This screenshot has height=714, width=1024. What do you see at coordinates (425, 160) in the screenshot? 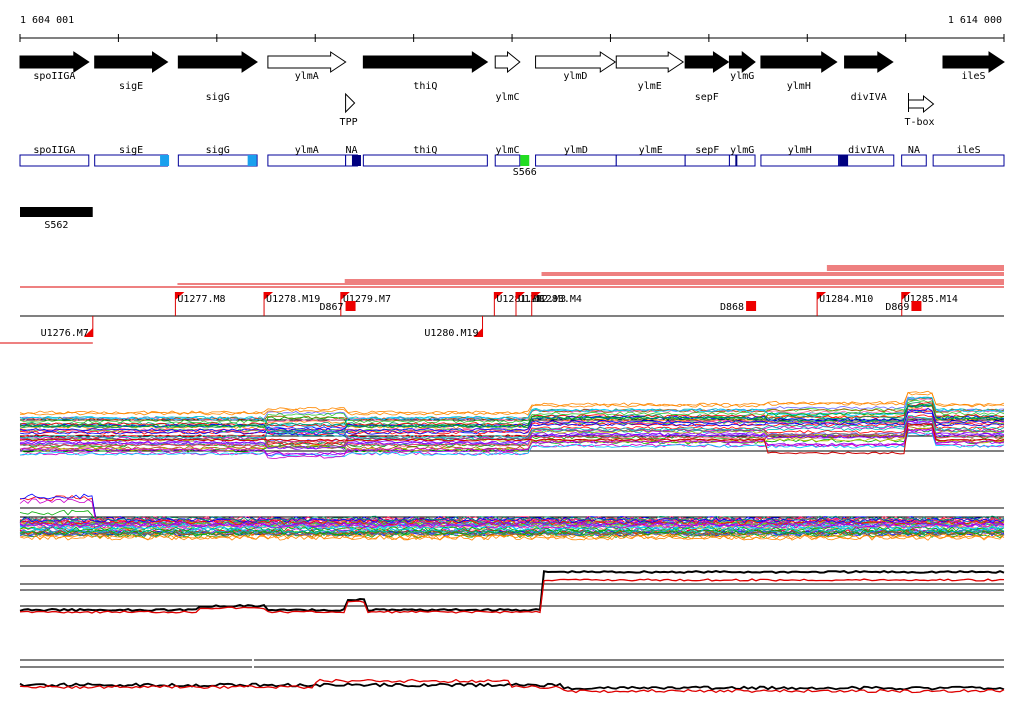
I see `annotation-box-thiQ` at bounding box center [425, 160].